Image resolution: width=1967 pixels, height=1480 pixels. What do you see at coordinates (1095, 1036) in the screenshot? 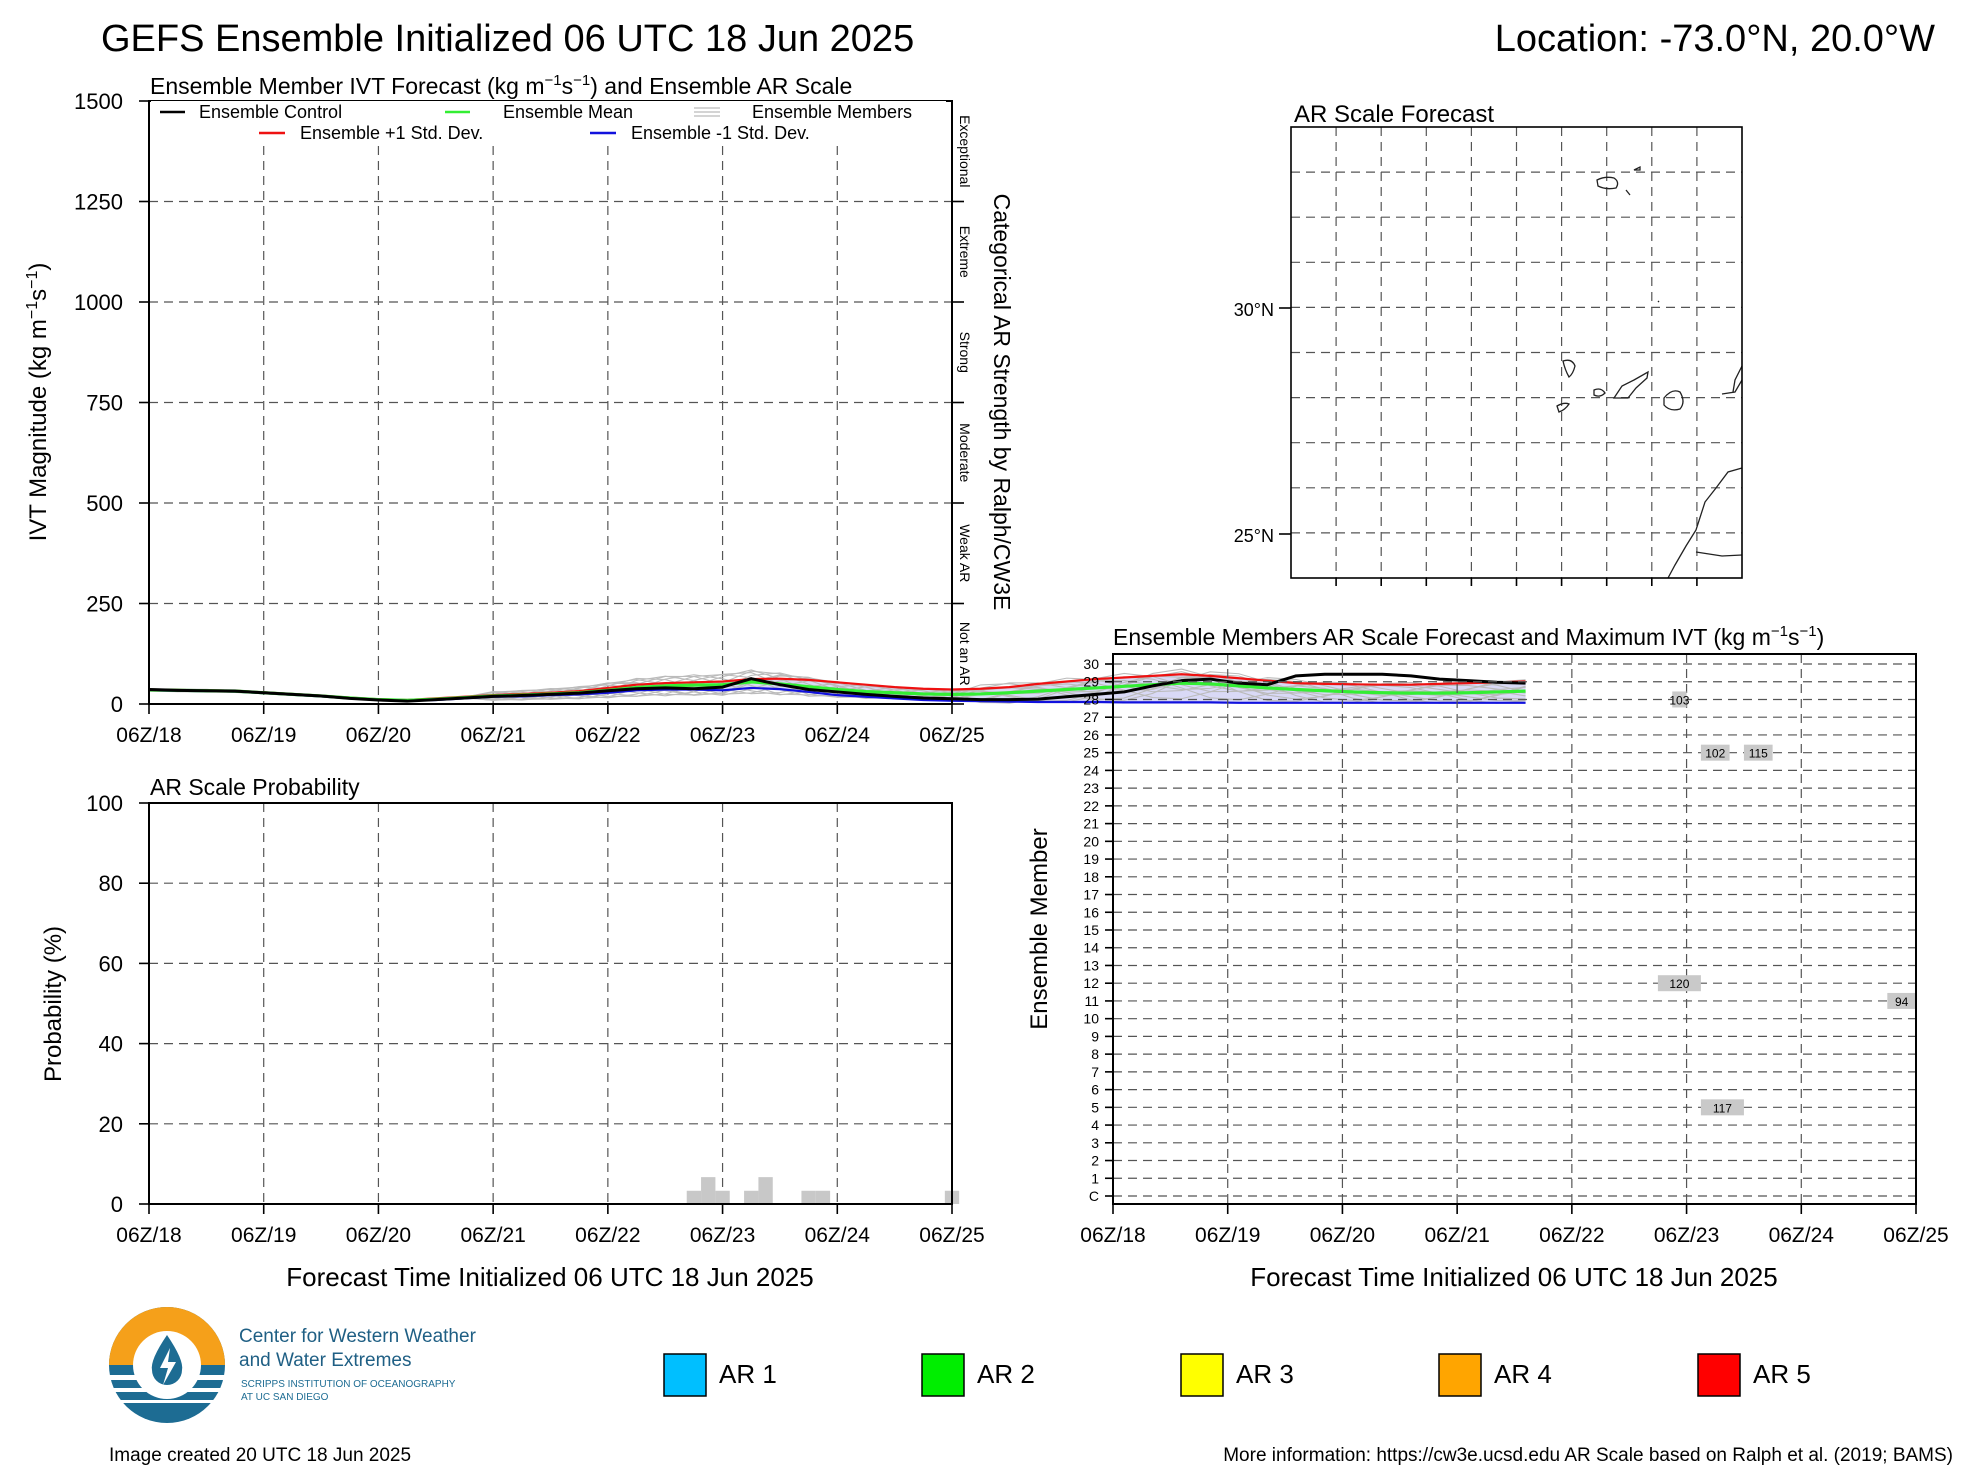
I see `members-row-label: 9` at bounding box center [1095, 1036].